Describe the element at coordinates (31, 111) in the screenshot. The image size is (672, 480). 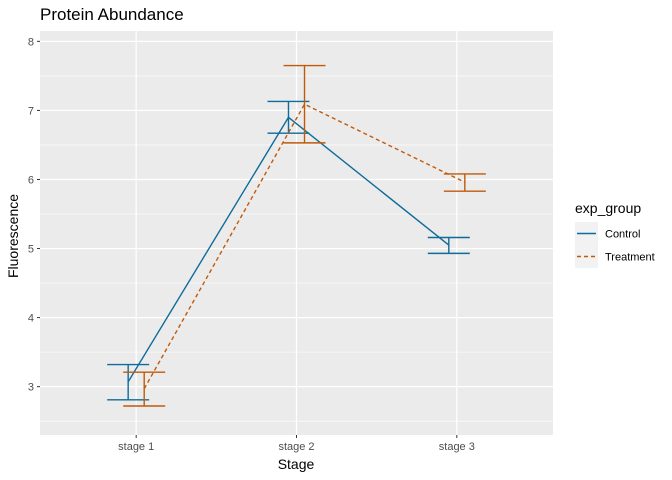
I see `y-tick-label: 7` at that location.